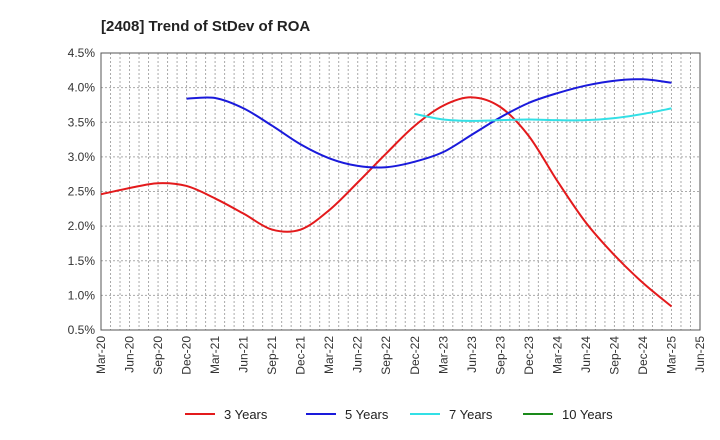  What do you see at coordinates (386, 355) in the screenshot?
I see `x-tick-label: Sep-22` at bounding box center [386, 355].